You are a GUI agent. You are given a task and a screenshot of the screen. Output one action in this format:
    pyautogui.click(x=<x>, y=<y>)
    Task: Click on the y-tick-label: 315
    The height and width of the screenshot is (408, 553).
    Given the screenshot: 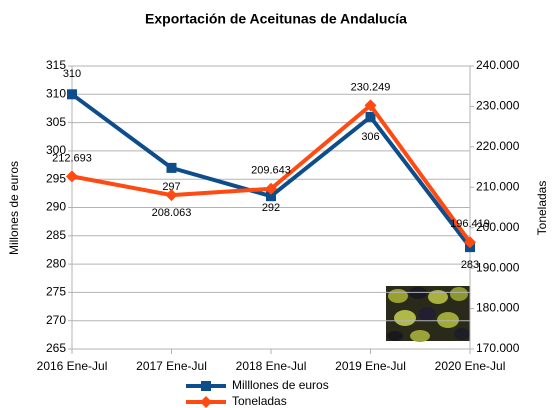 What is the action you would take?
    pyautogui.click(x=56, y=65)
    